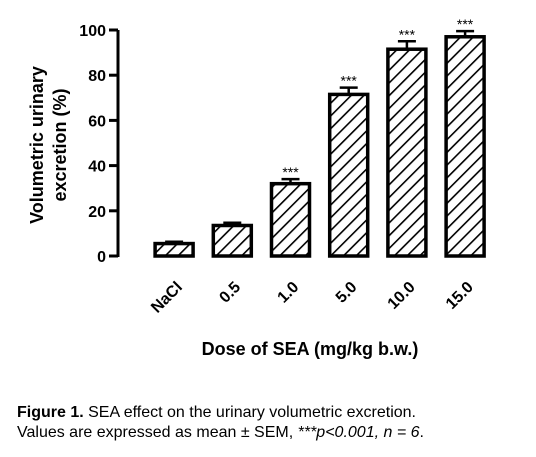 The width and height of the screenshot is (536, 457). I want to click on x-tick-label: 1.0, so click(289, 293).